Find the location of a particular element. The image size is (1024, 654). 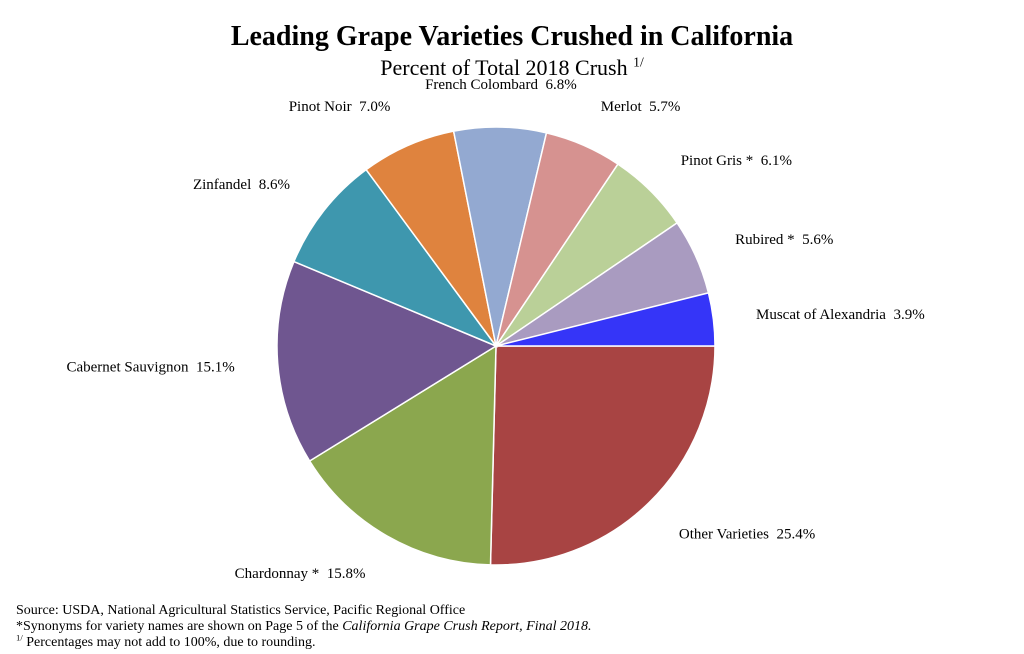

slice-label-muscat-of-alexandria: Muscat of Alexandria 3.9% is located at coordinates (840, 315).